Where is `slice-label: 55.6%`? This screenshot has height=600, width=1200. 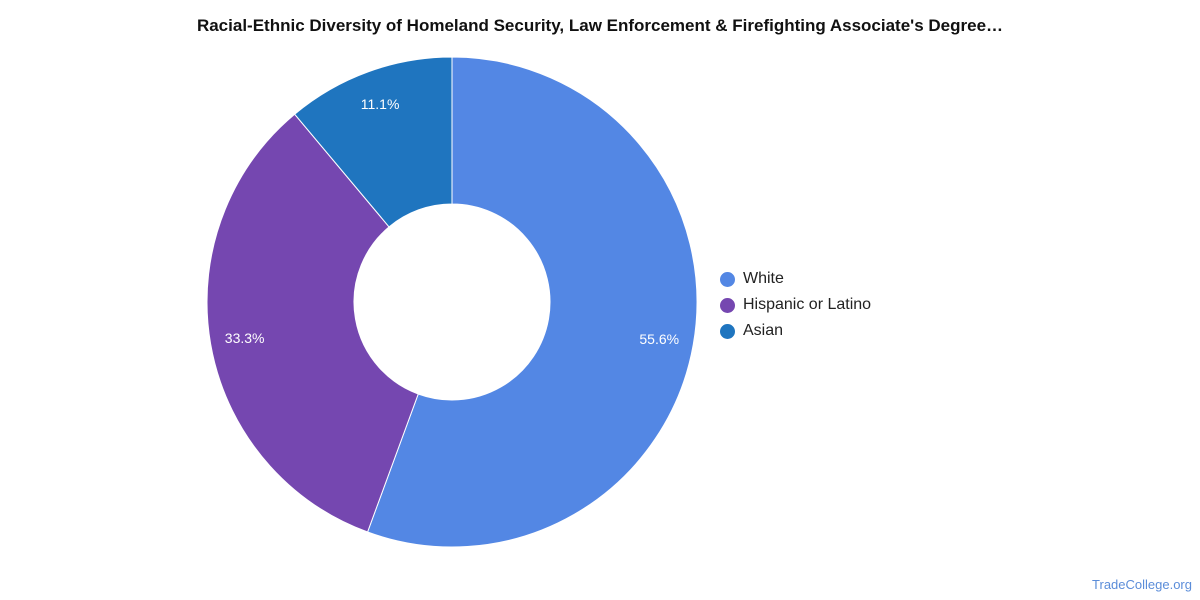
slice-label: 55.6% is located at coordinates (659, 339).